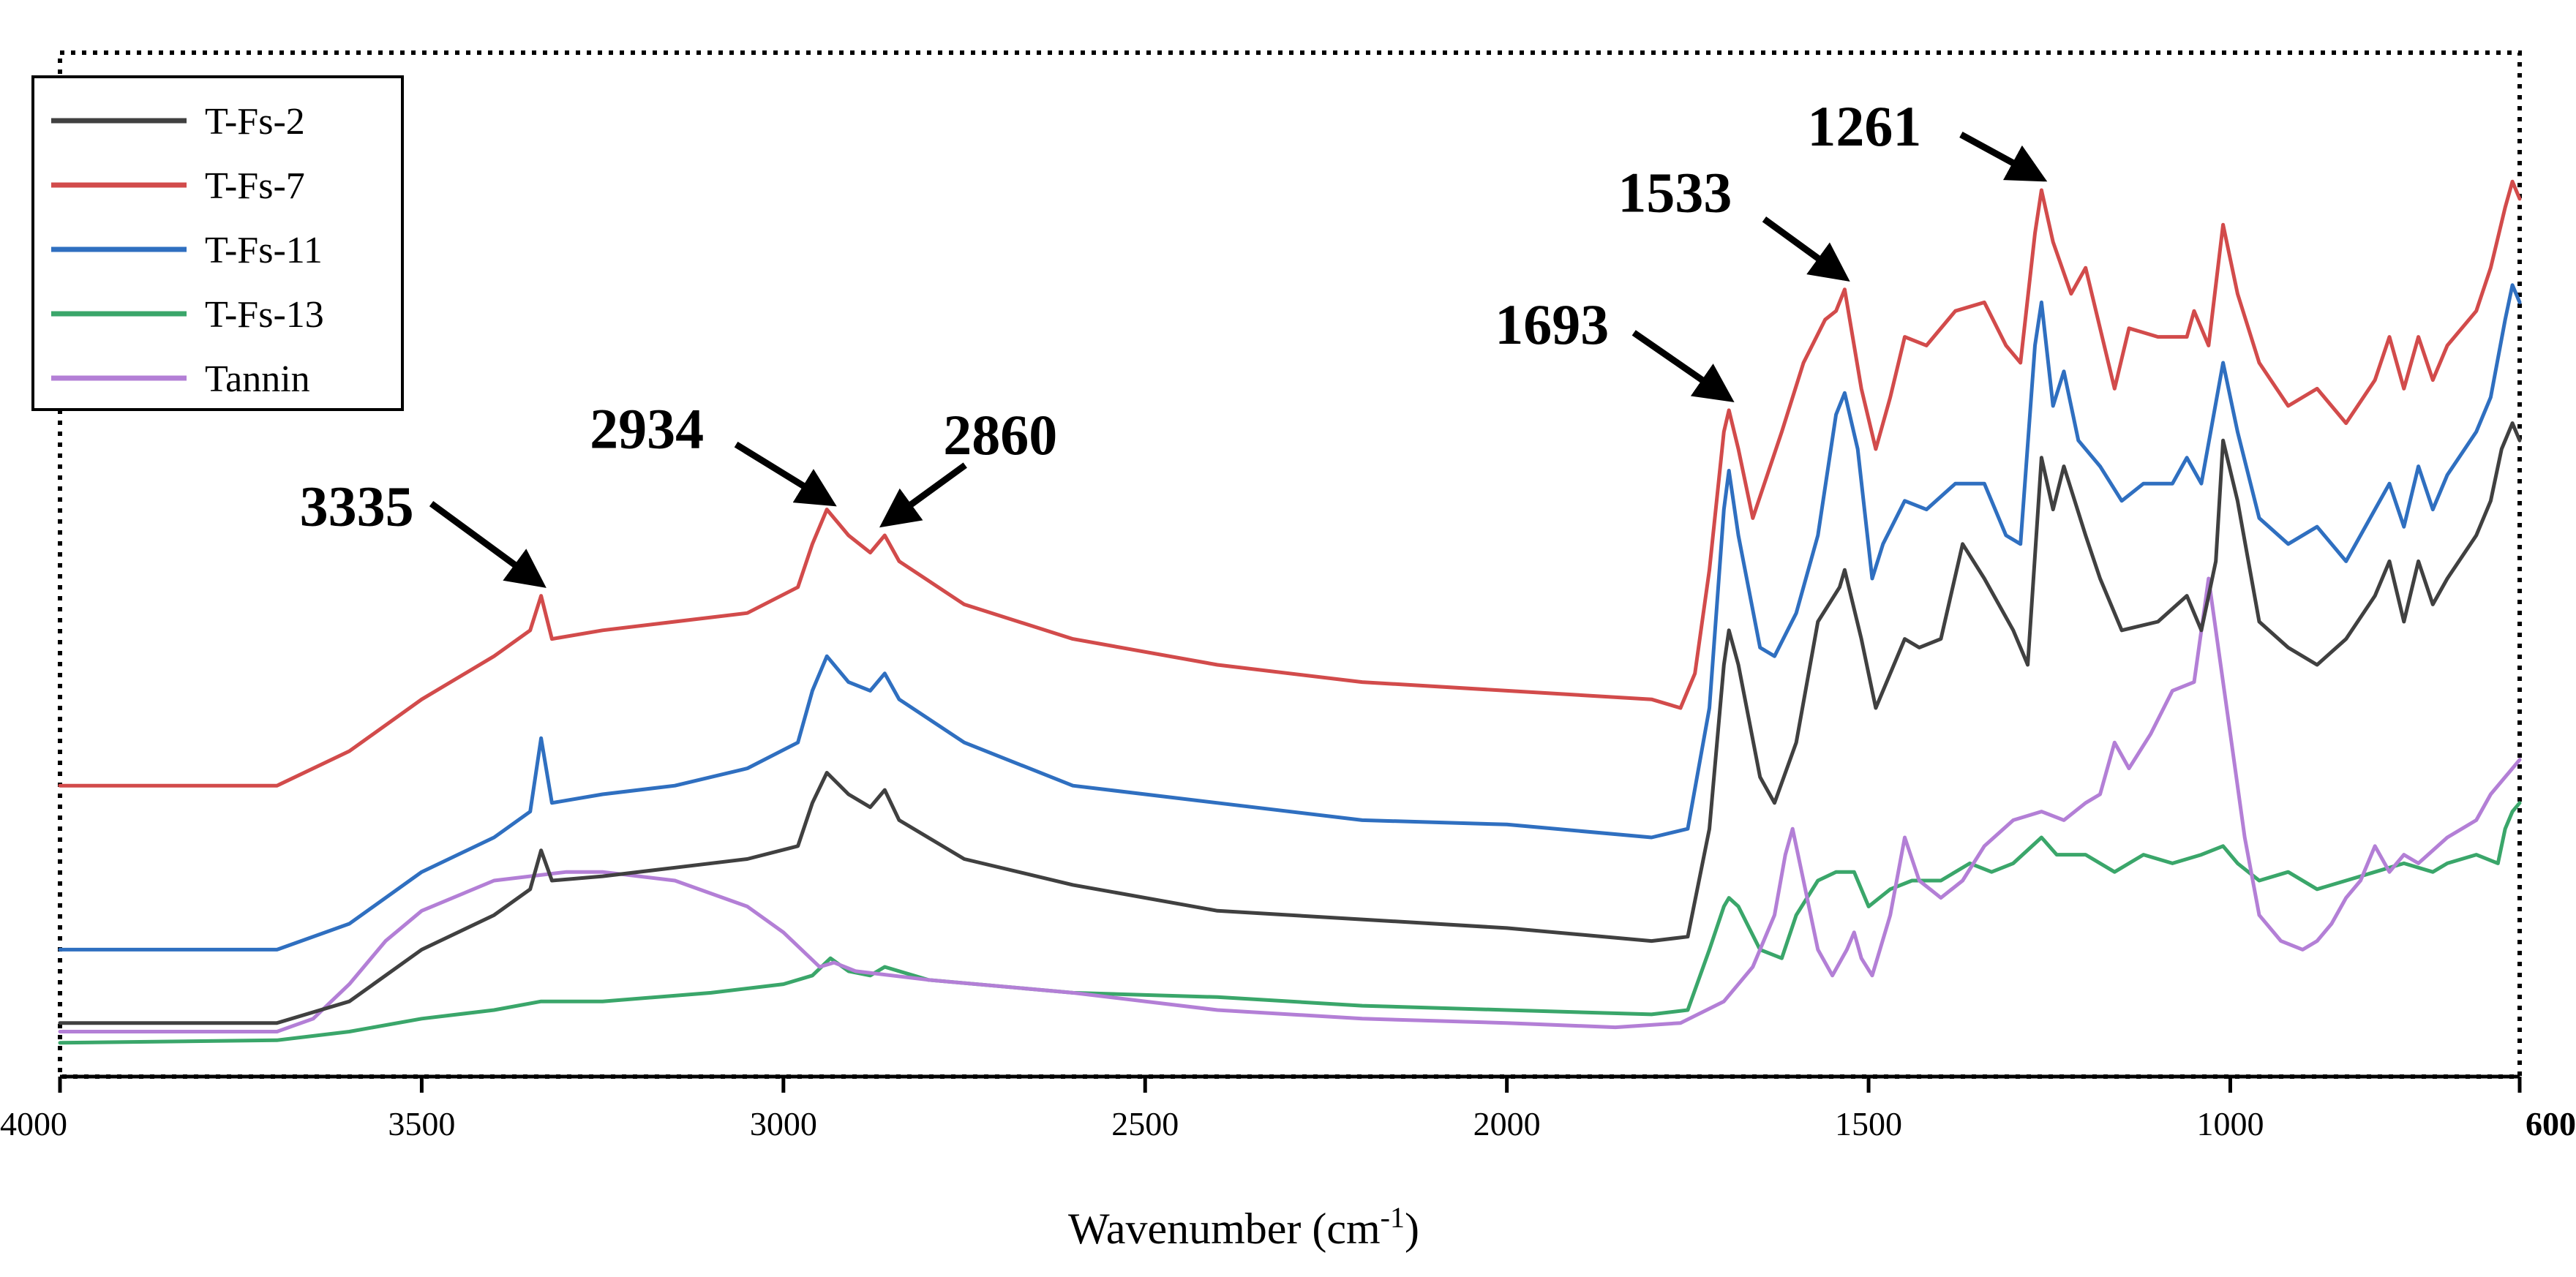  Describe the element at coordinates (357, 506) in the screenshot. I see `annotation-label-3335: 3335` at that location.